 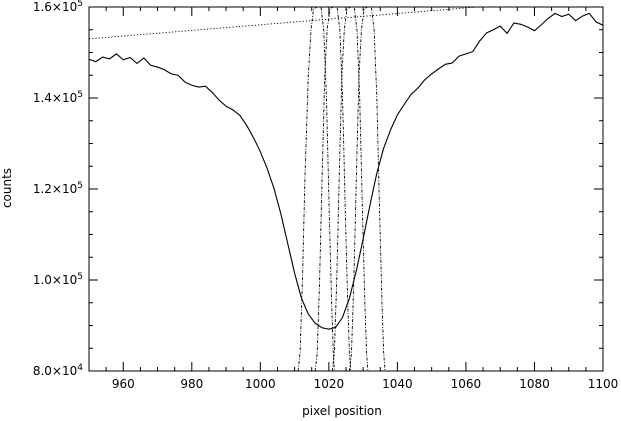 I want to click on x-tick-label: 1020, so click(x=329, y=384).